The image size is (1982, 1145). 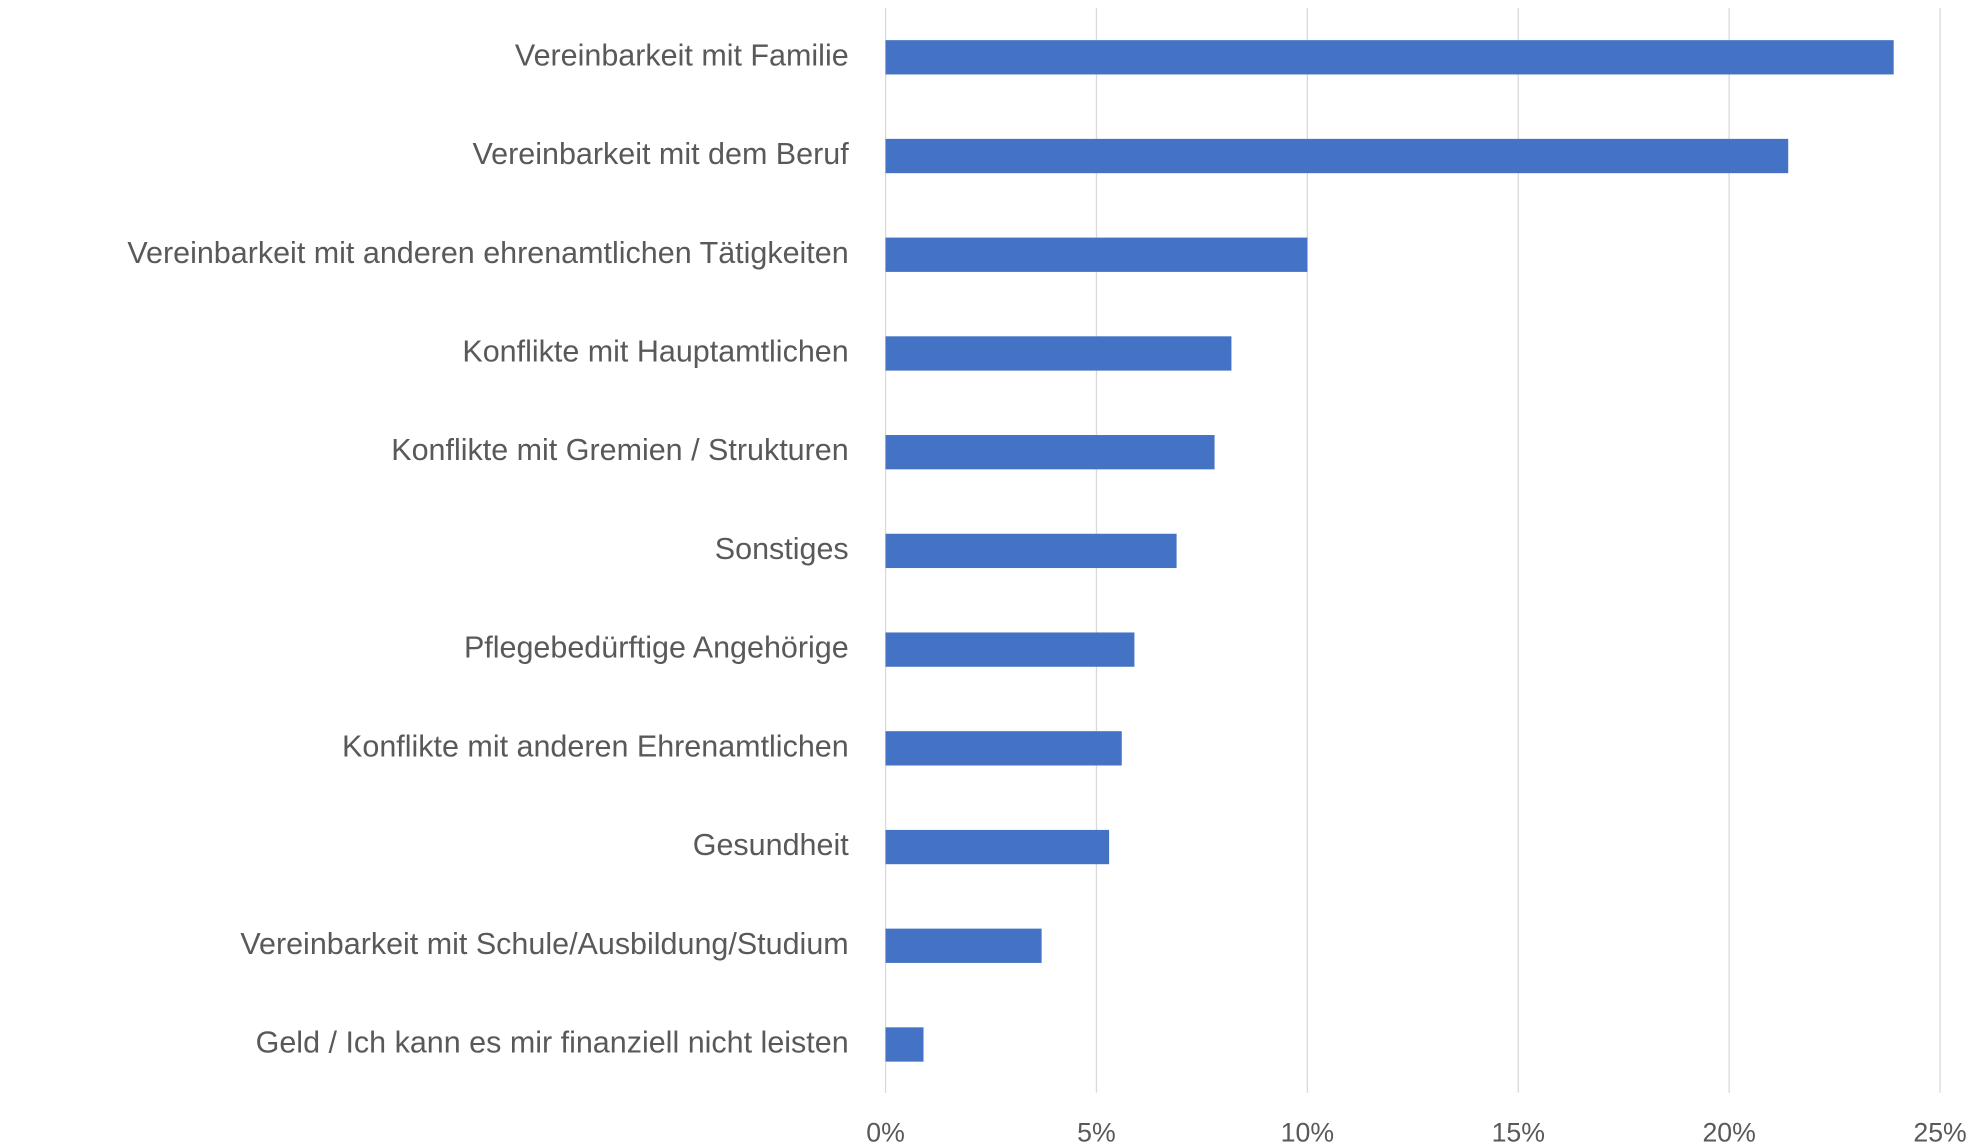 I want to click on y-tick-label: Konflikte mit Hauptamtlichen, so click(x=655, y=352).